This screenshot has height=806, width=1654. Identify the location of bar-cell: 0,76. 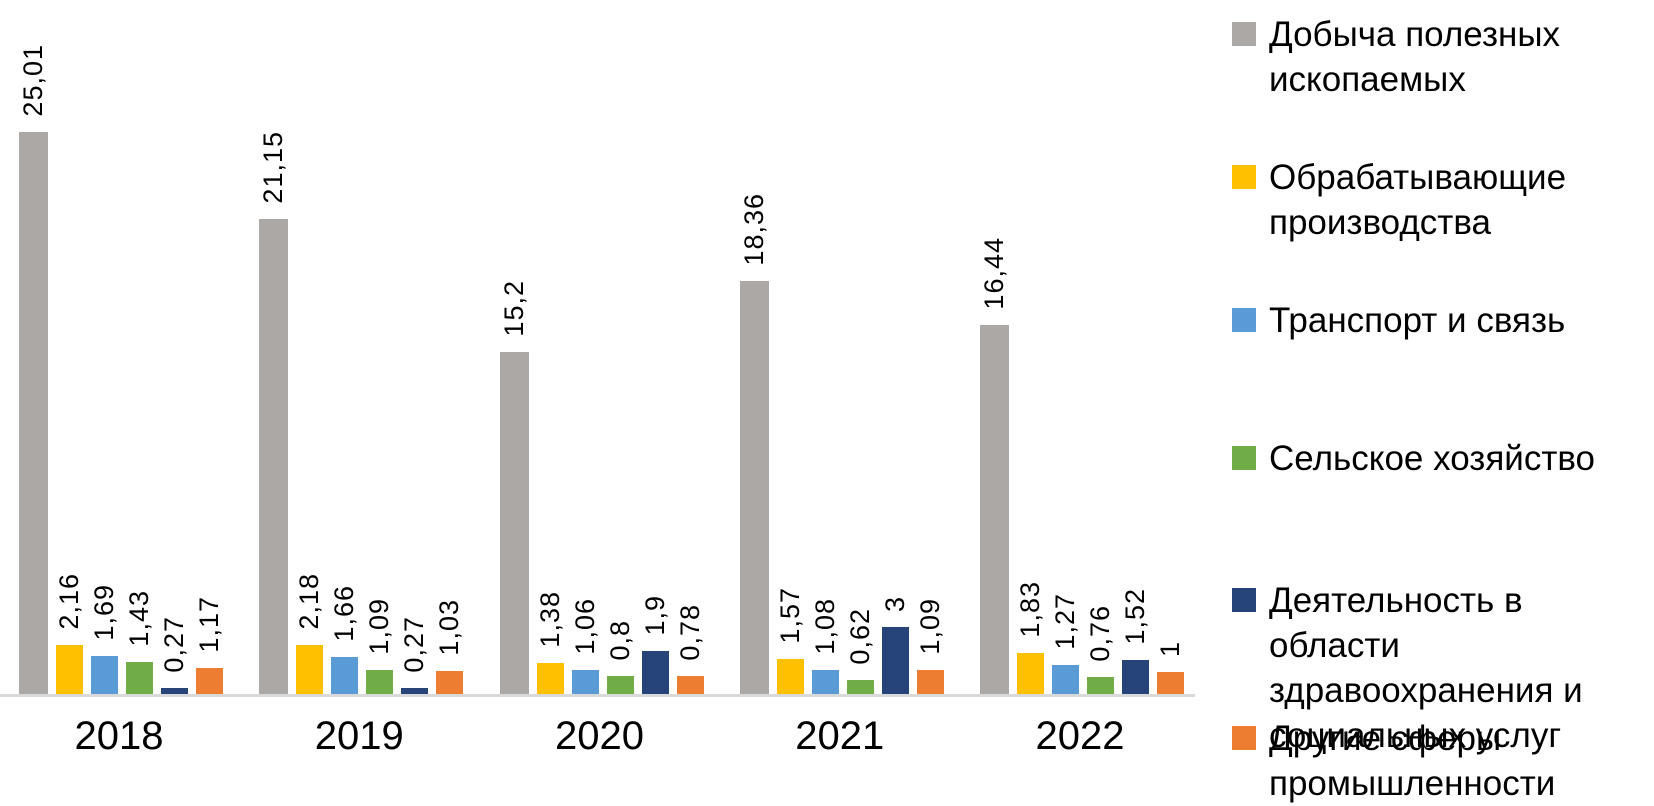
(1100, 649).